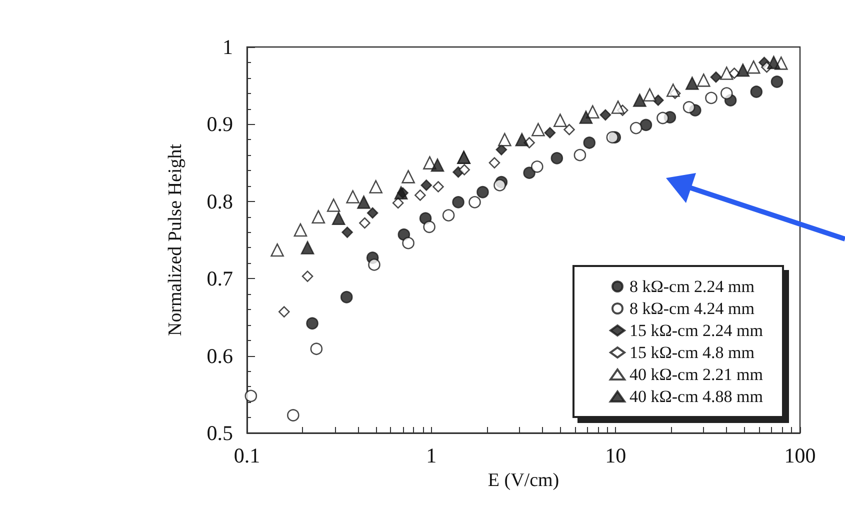  I want to click on legend-label: 15 kΩ-cm 4.8 mm, so click(692, 352).